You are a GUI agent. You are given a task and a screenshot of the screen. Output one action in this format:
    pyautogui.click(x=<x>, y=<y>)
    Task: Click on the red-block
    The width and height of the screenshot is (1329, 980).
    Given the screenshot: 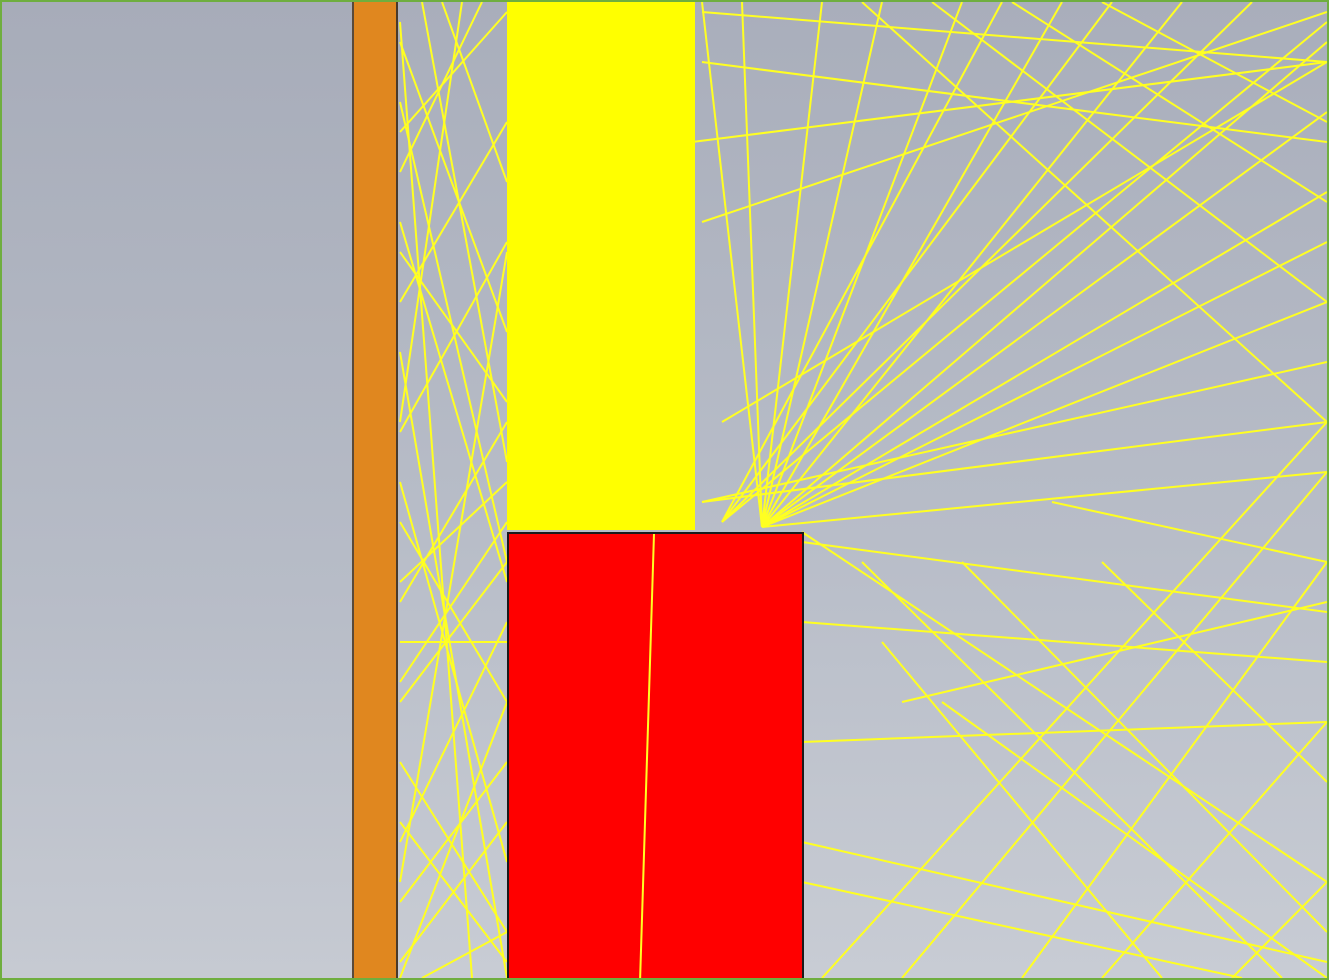 What is the action you would take?
    pyautogui.click(x=655, y=755)
    